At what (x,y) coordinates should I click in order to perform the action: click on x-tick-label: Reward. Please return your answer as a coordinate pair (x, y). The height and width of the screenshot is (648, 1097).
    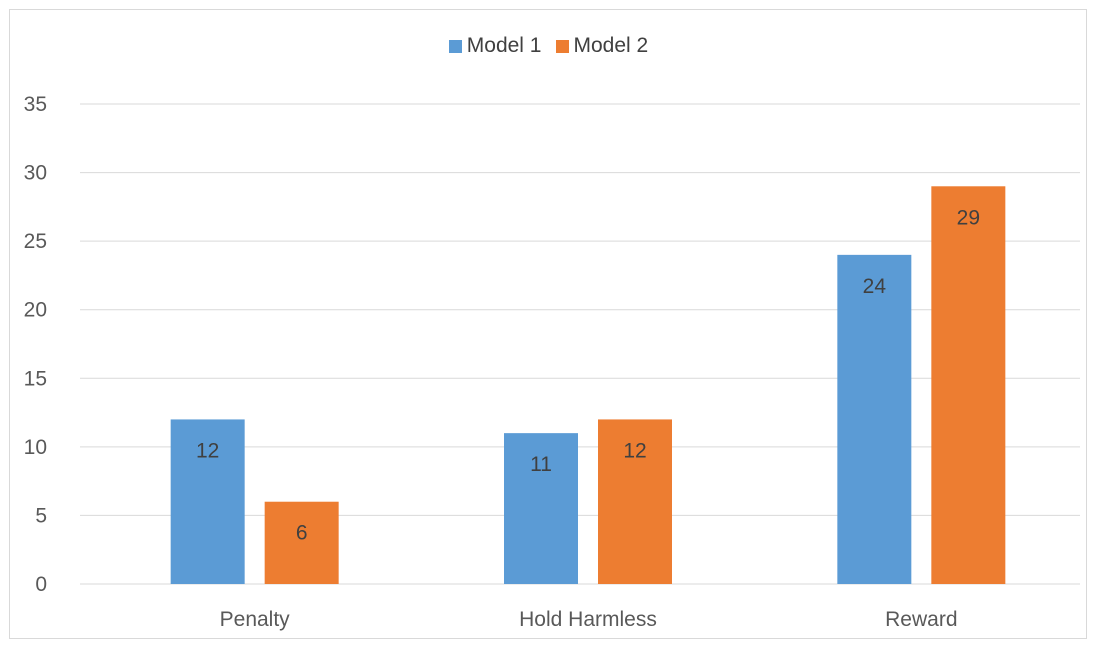
    Looking at the image, I should click on (921, 619).